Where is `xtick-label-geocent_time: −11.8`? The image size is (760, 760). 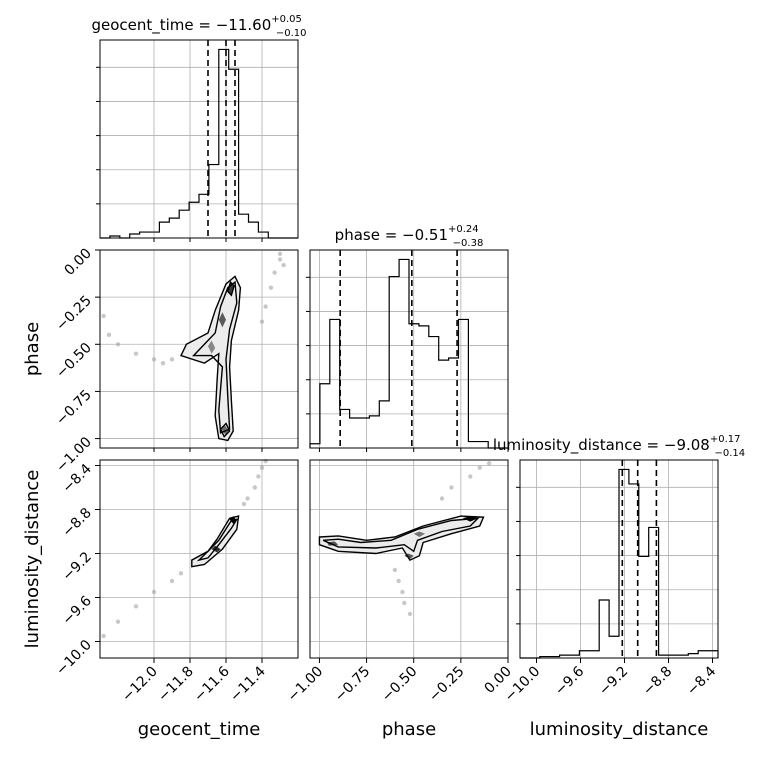
xtick-label-geocent_time: −11.8 is located at coordinates (176, 685).